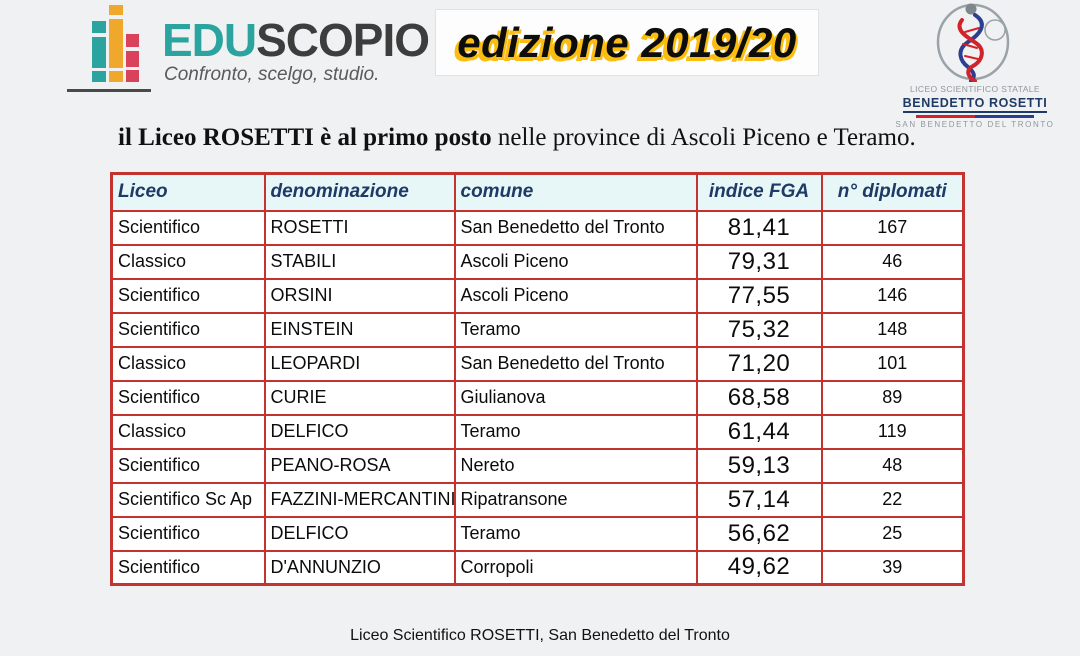 This screenshot has width=1080, height=656. I want to click on table-row: Scientifico CURIE Giulianova 68,58 89, so click(537, 397).